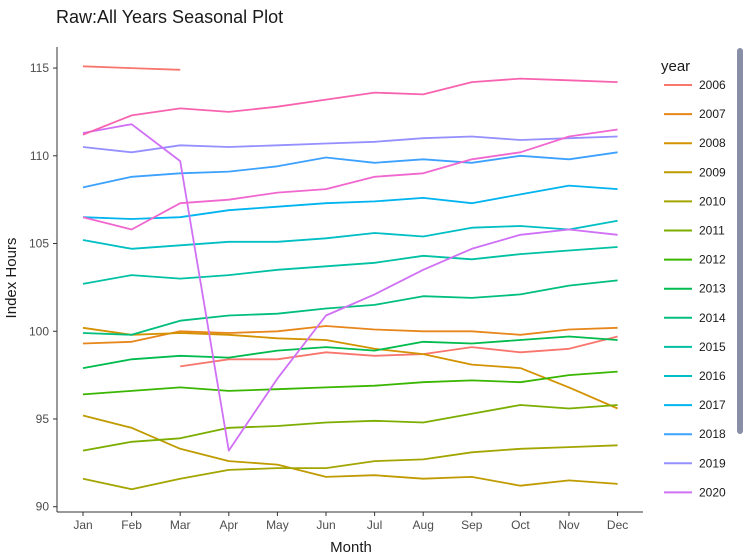  Describe the element at coordinates (712, 376) in the screenshot. I see `legend-label: 2016` at that location.